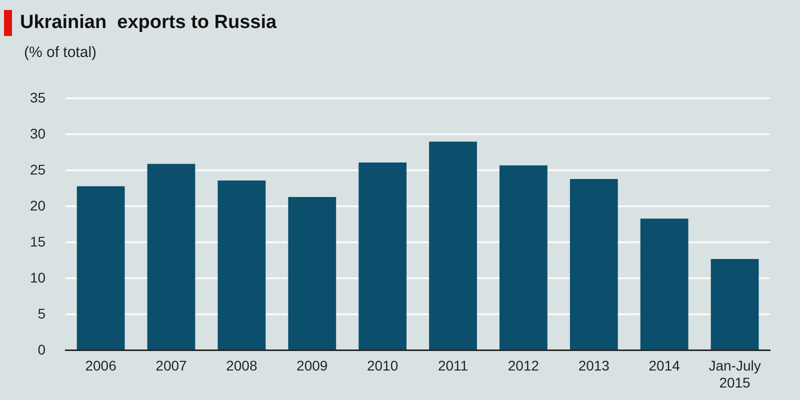 Image resolution: width=800 pixels, height=400 pixels. What do you see at coordinates (242, 366) in the screenshot?
I see `x-tick-label: 2008` at bounding box center [242, 366].